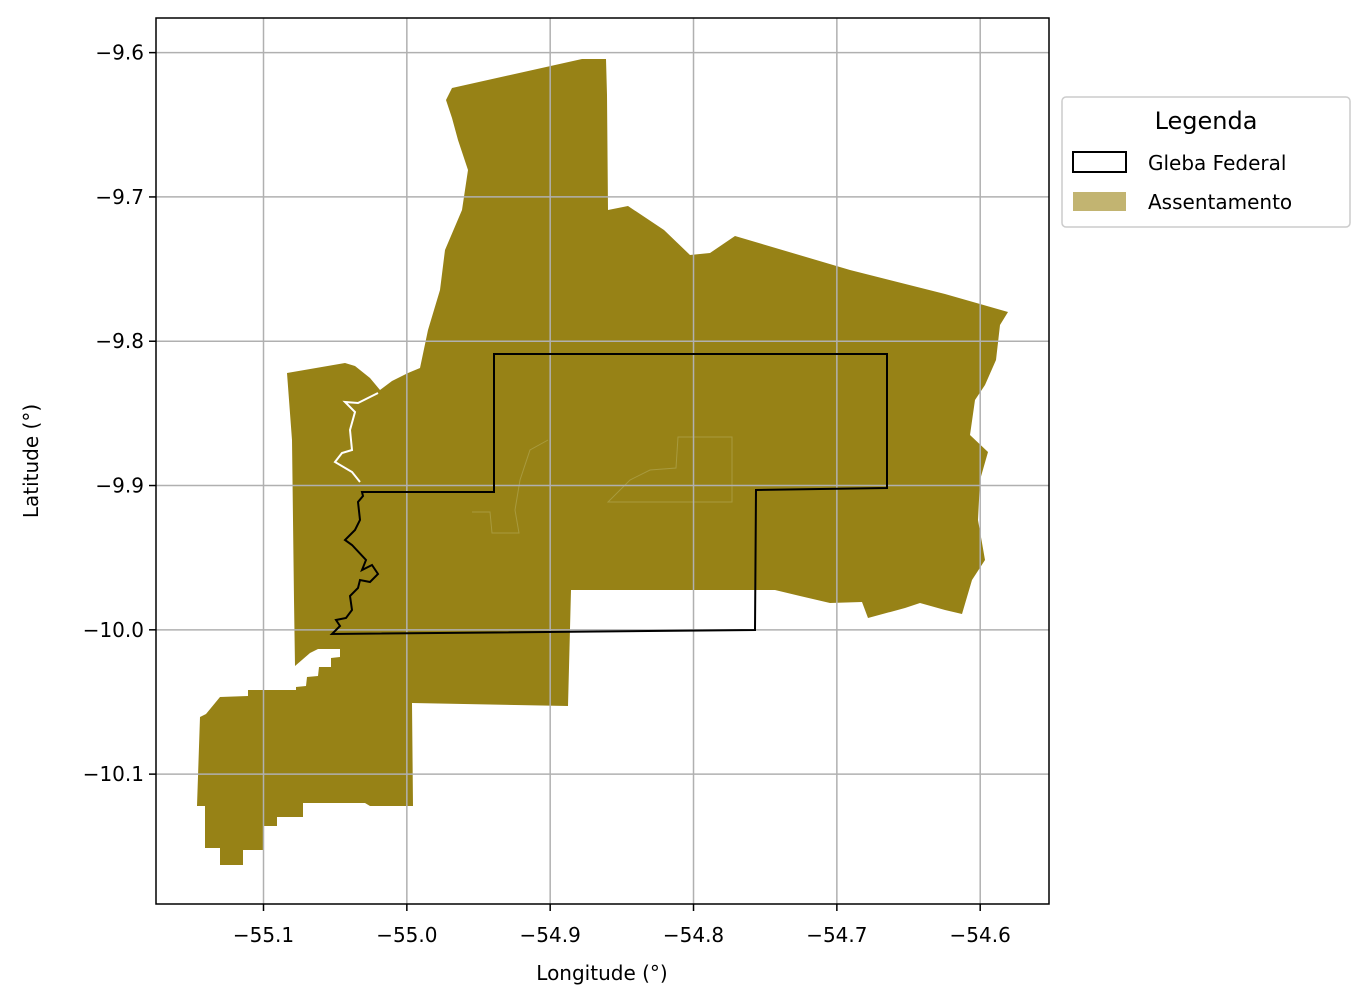 The width and height of the screenshot is (1369, 1006). Describe the element at coordinates (406, 935) in the screenshot. I see `x-tick-label: −55.0` at that location.